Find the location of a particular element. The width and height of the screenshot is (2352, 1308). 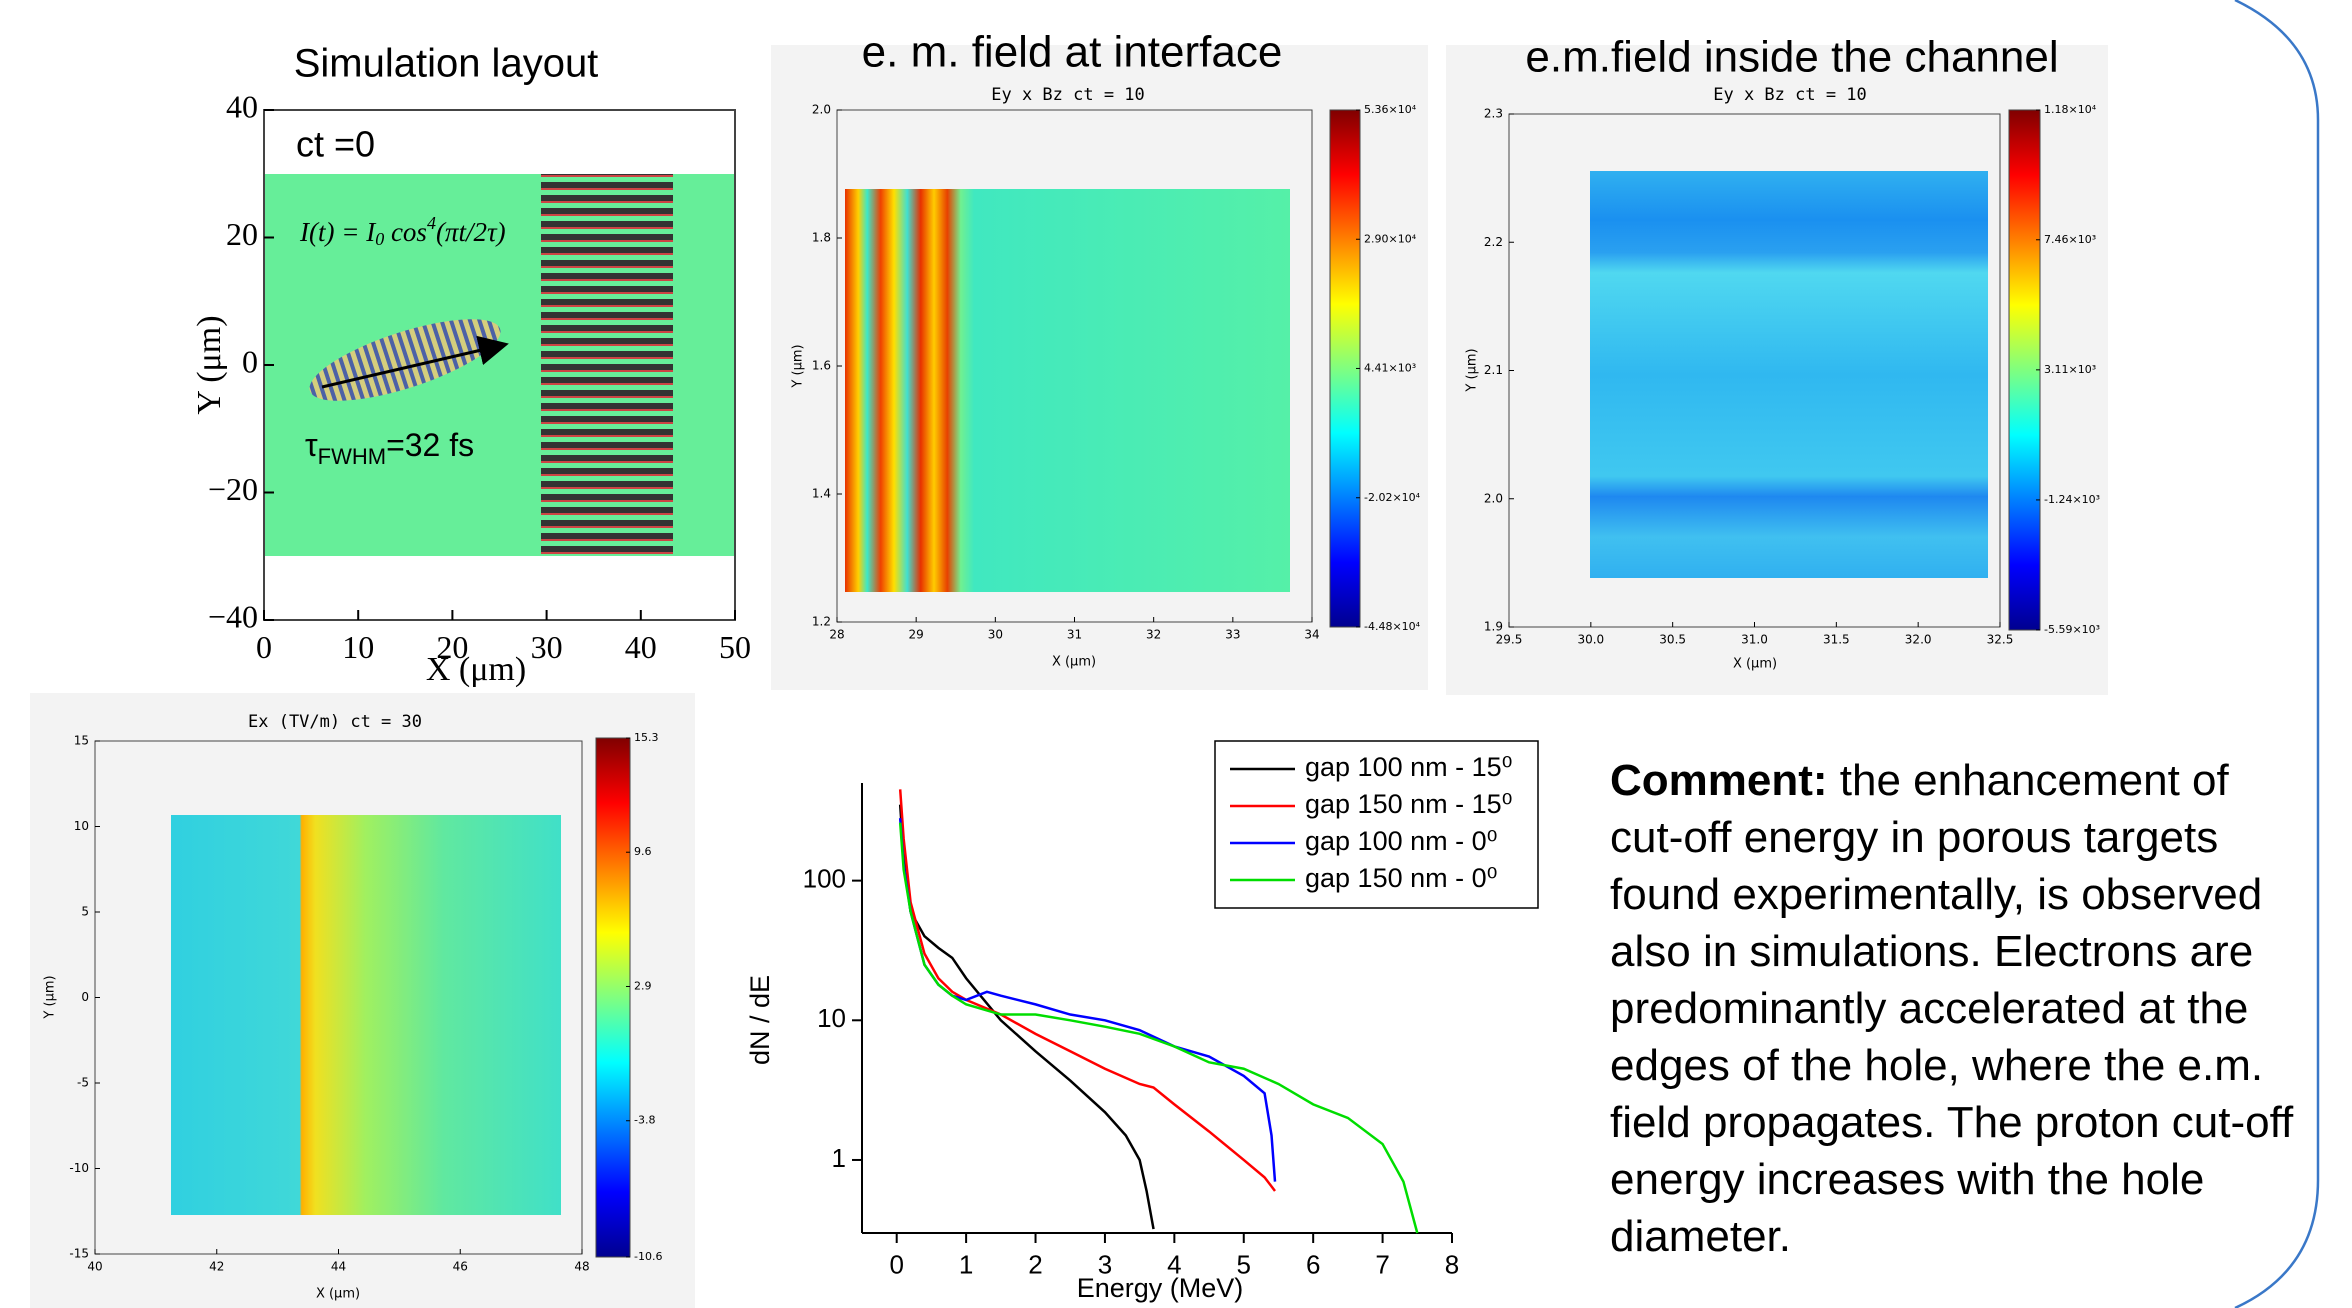

chart-subtitle: Ex (TV/m) ct = 30 is located at coordinates (335, 722).